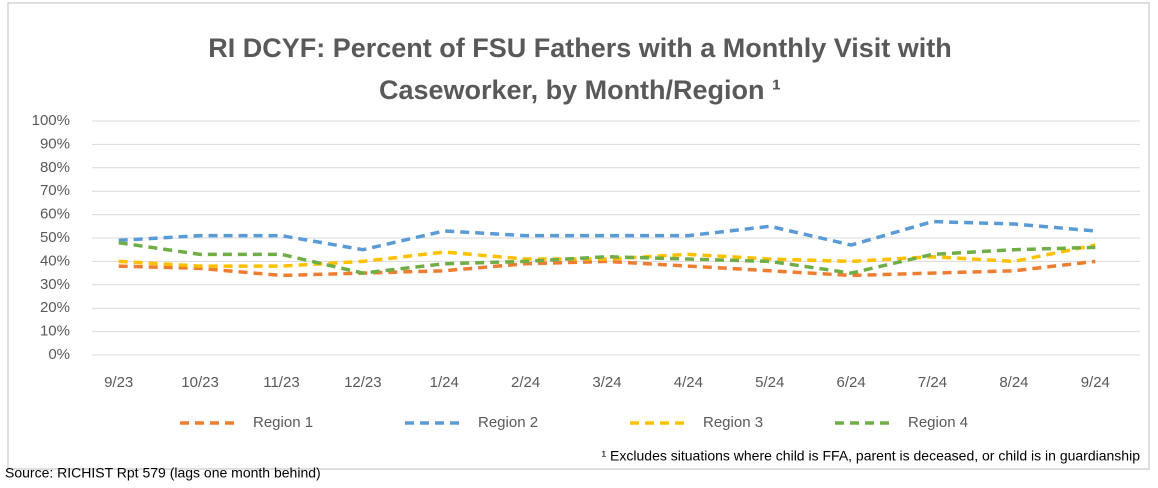 The width and height of the screenshot is (1158, 488). Describe the element at coordinates (55, 260) in the screenshot. I see `y-tick-label: 40%` at that location.